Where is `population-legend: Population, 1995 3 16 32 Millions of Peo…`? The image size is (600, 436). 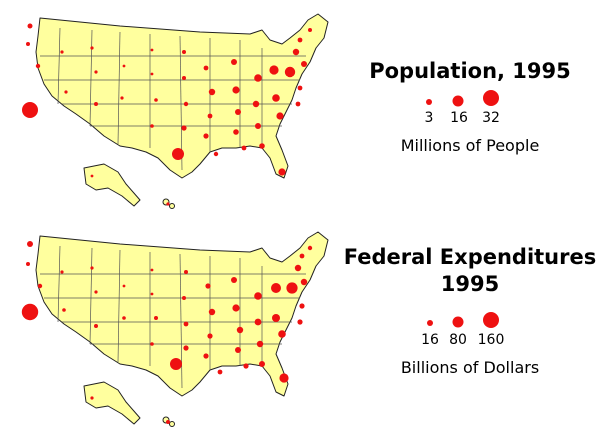
population-legend: Population, 1995 3 16 32 Millions of Peo… is located at coordinates (470, 106).